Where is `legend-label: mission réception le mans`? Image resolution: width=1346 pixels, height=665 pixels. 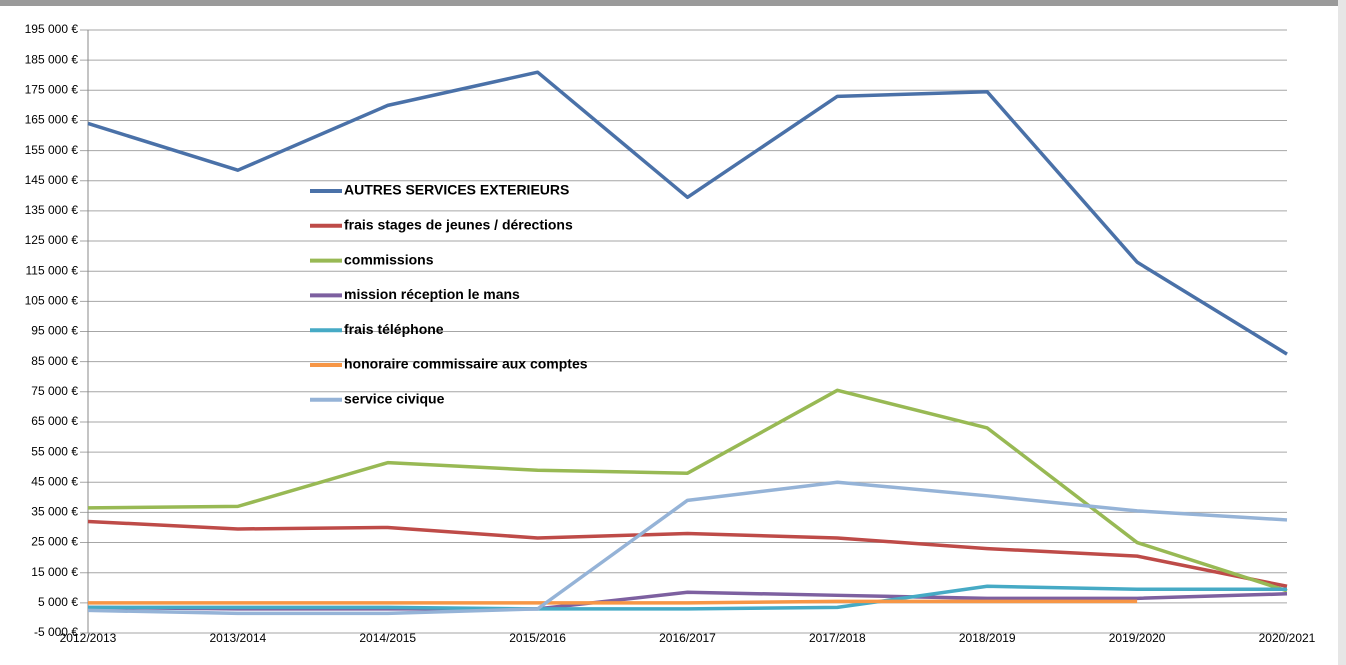
legend-label: mission réception le mans is located at coordinates (432, 294).